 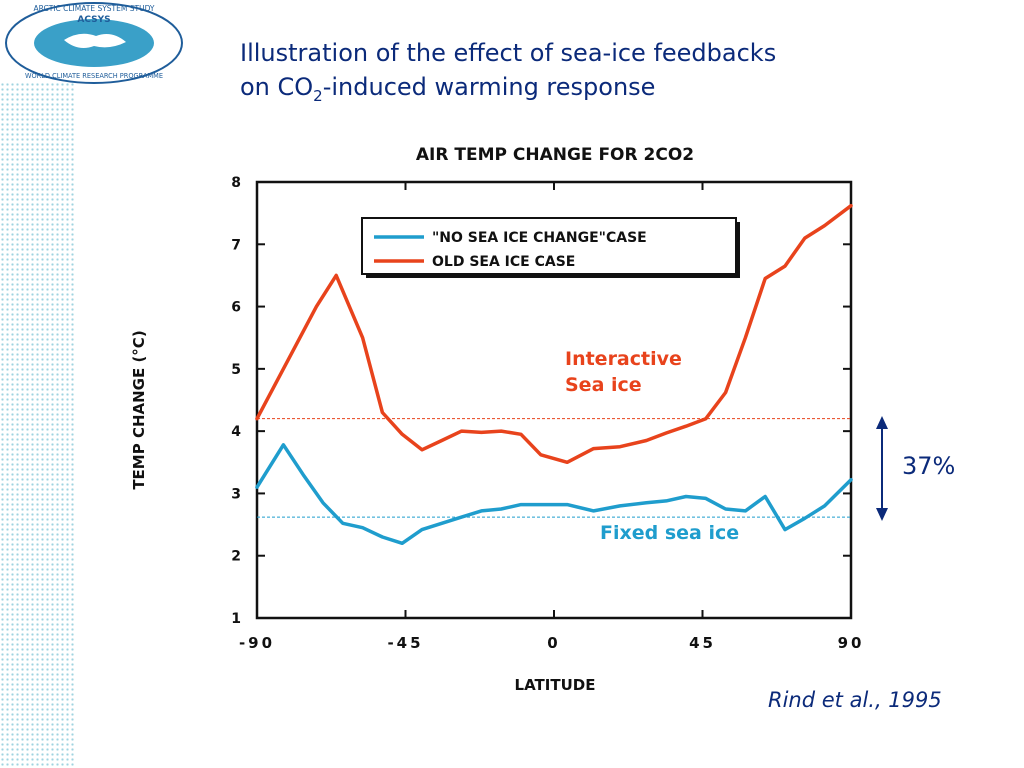 What do you see at coordinates (236, 183) in the screenshot?
I see `y-tick-label: 8` at bounding box center [236, 183].